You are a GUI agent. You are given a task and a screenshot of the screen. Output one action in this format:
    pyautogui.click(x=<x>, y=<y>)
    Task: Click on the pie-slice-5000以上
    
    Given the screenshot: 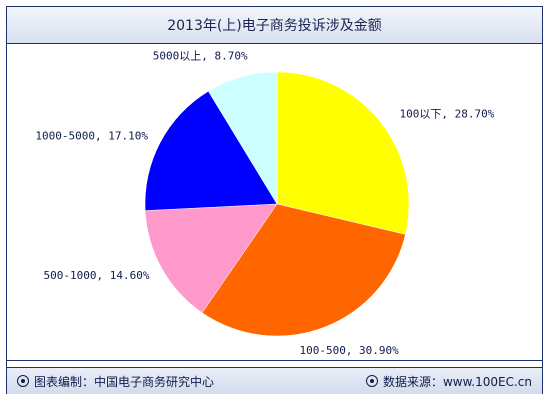 What is the action you would take?
    pyautogui.click(x=243, y=138)
    